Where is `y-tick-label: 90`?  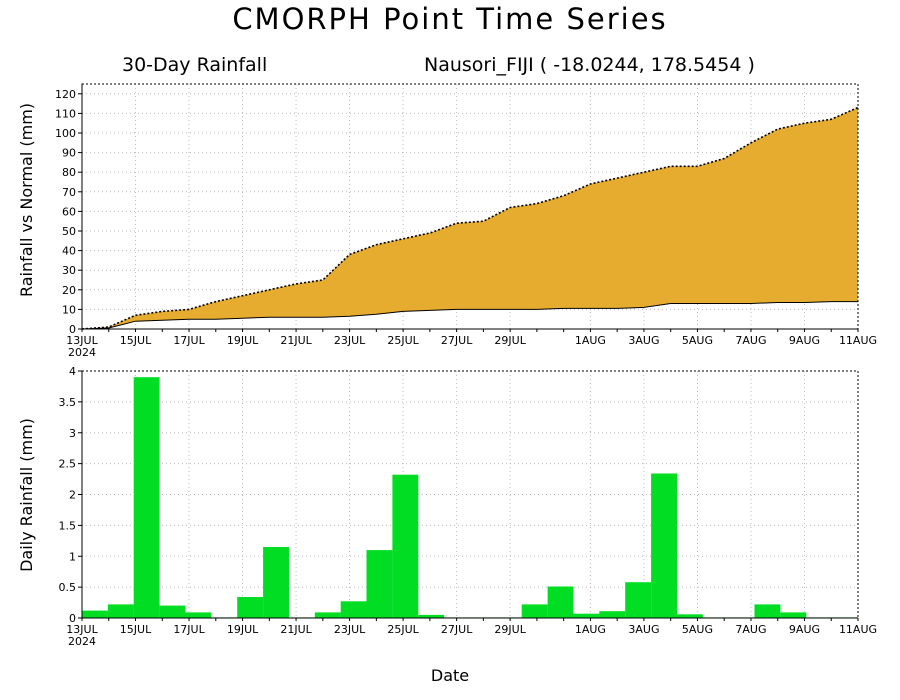
y-tick-label: 90 is located at coordinates (69, 153).